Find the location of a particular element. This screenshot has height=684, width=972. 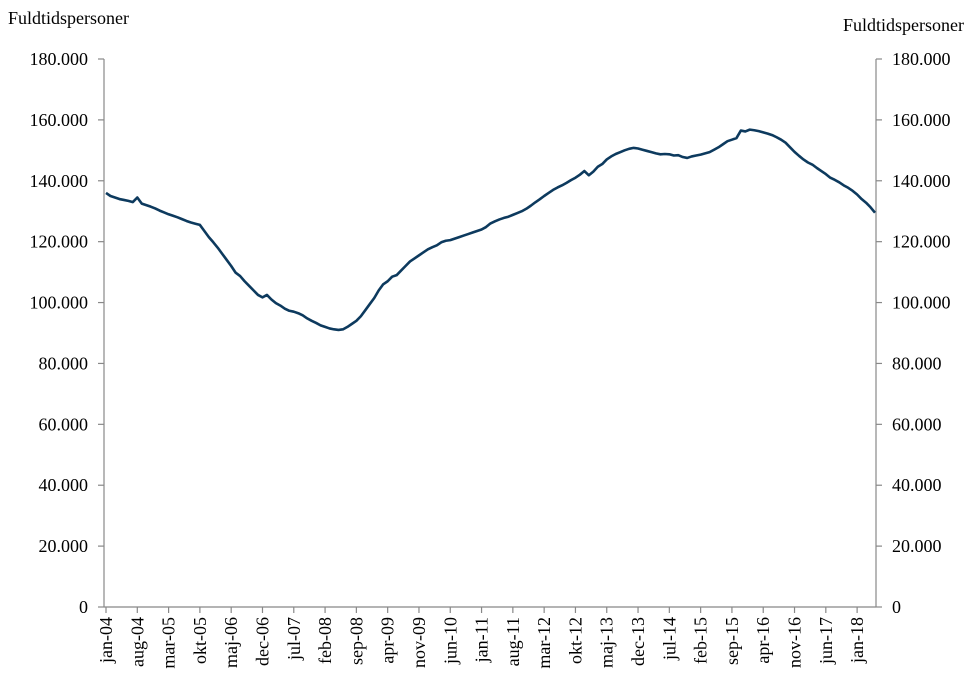

y2-tick-label: 140.000 is located at coordinates (921, 181).